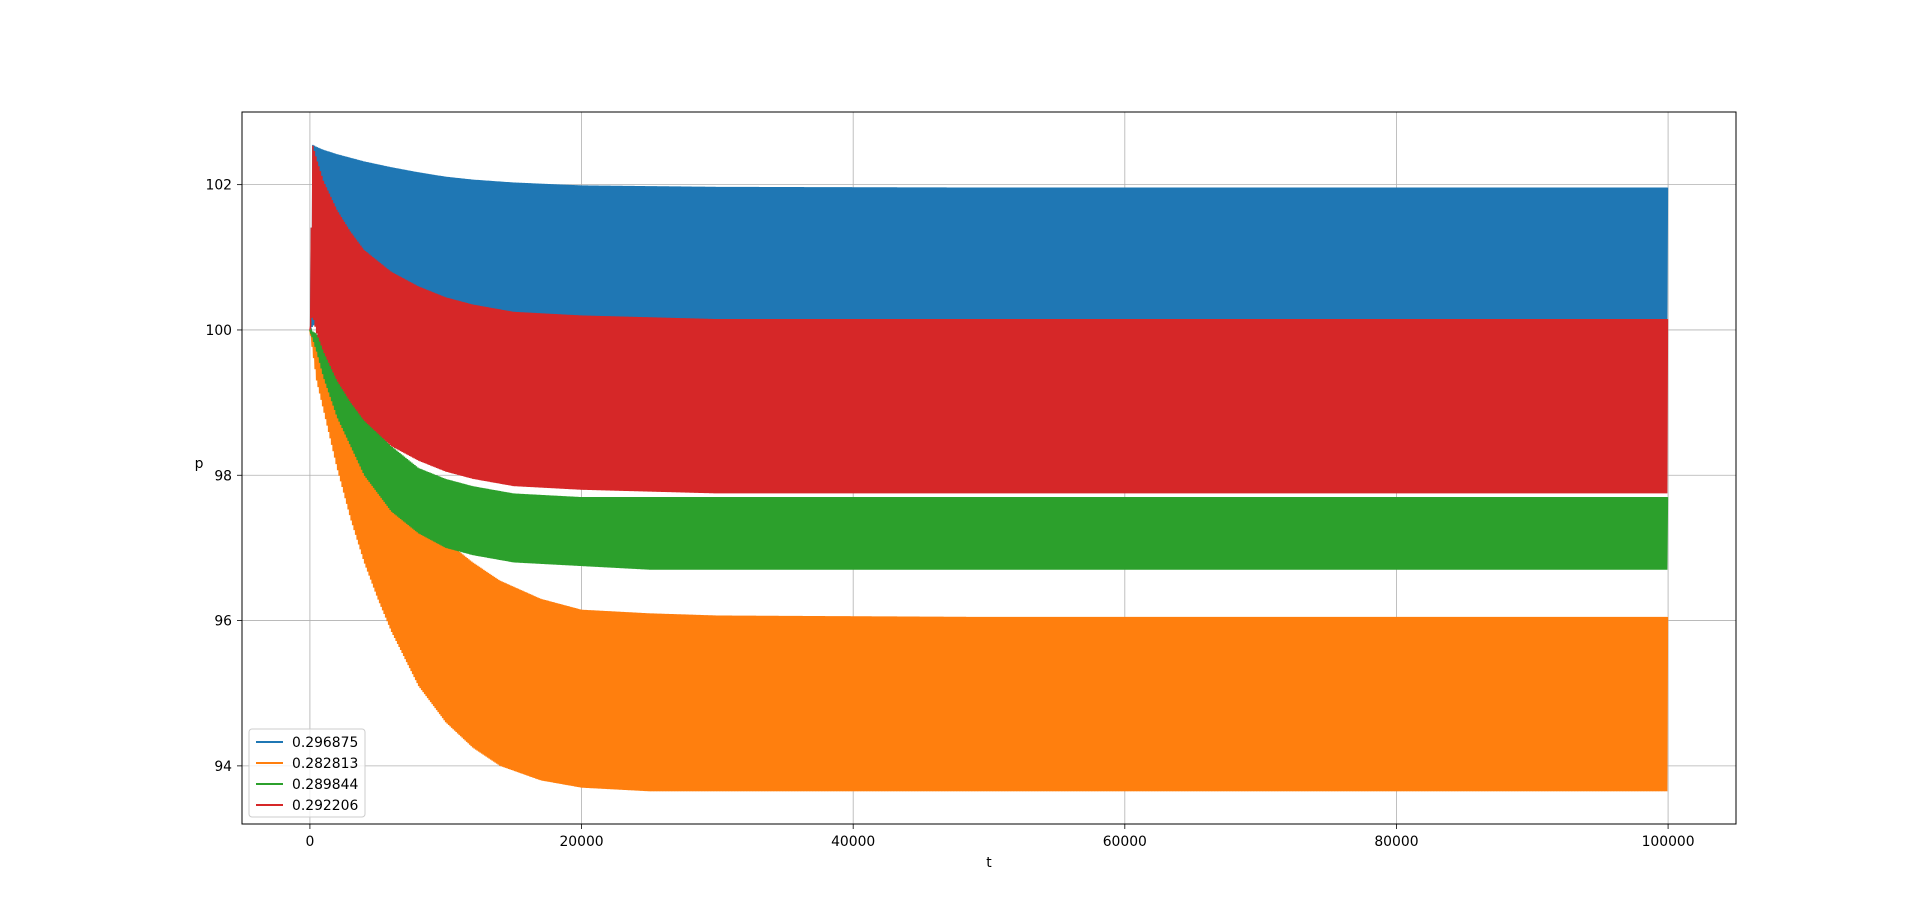 The width and height of the screenshot is (1920, 923). What do you see at coordinates (1000, 837) in the screenshot?
I see `x-axis: 0 20000 40000 60000 80000 100000` at bounding box center [1000, 837].